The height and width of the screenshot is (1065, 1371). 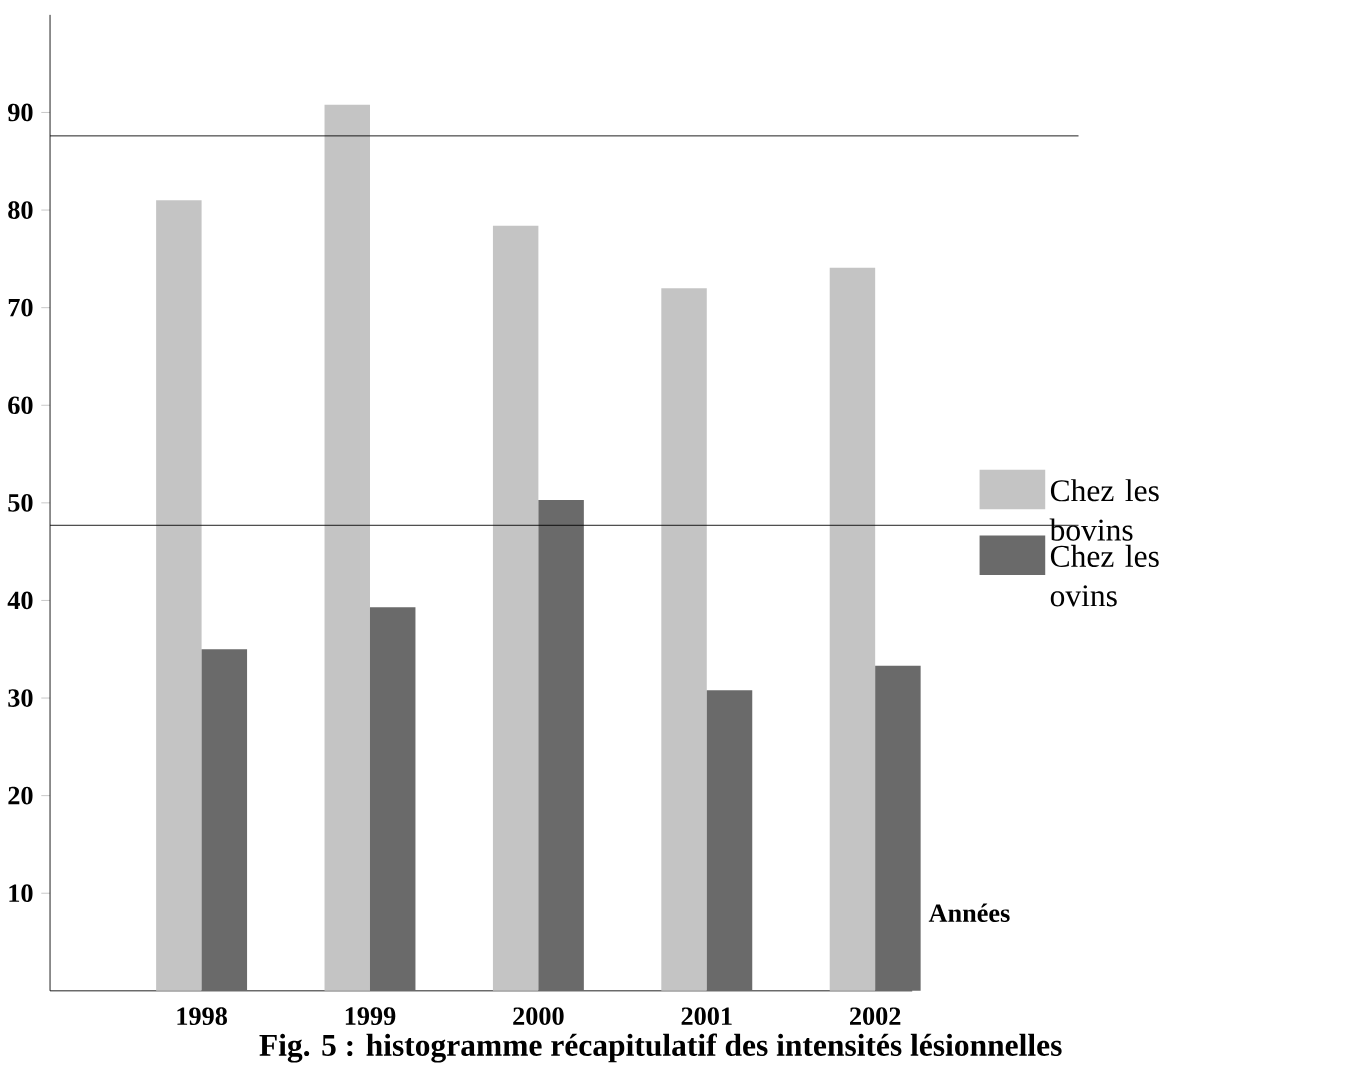 What do you see at coordinates (20, 112) in the screenshot?
I see `y-tick-label: 90` at bounding box center [20, 112].